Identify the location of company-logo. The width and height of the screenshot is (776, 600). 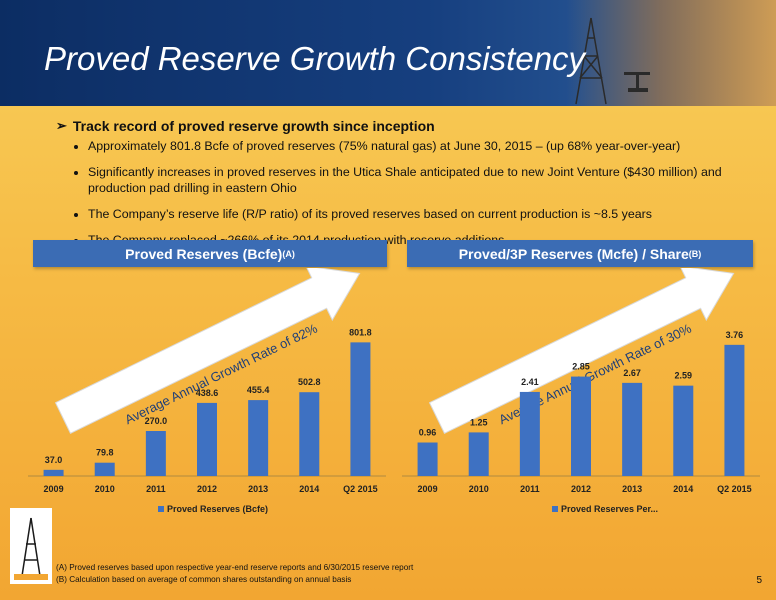
(31, 546).